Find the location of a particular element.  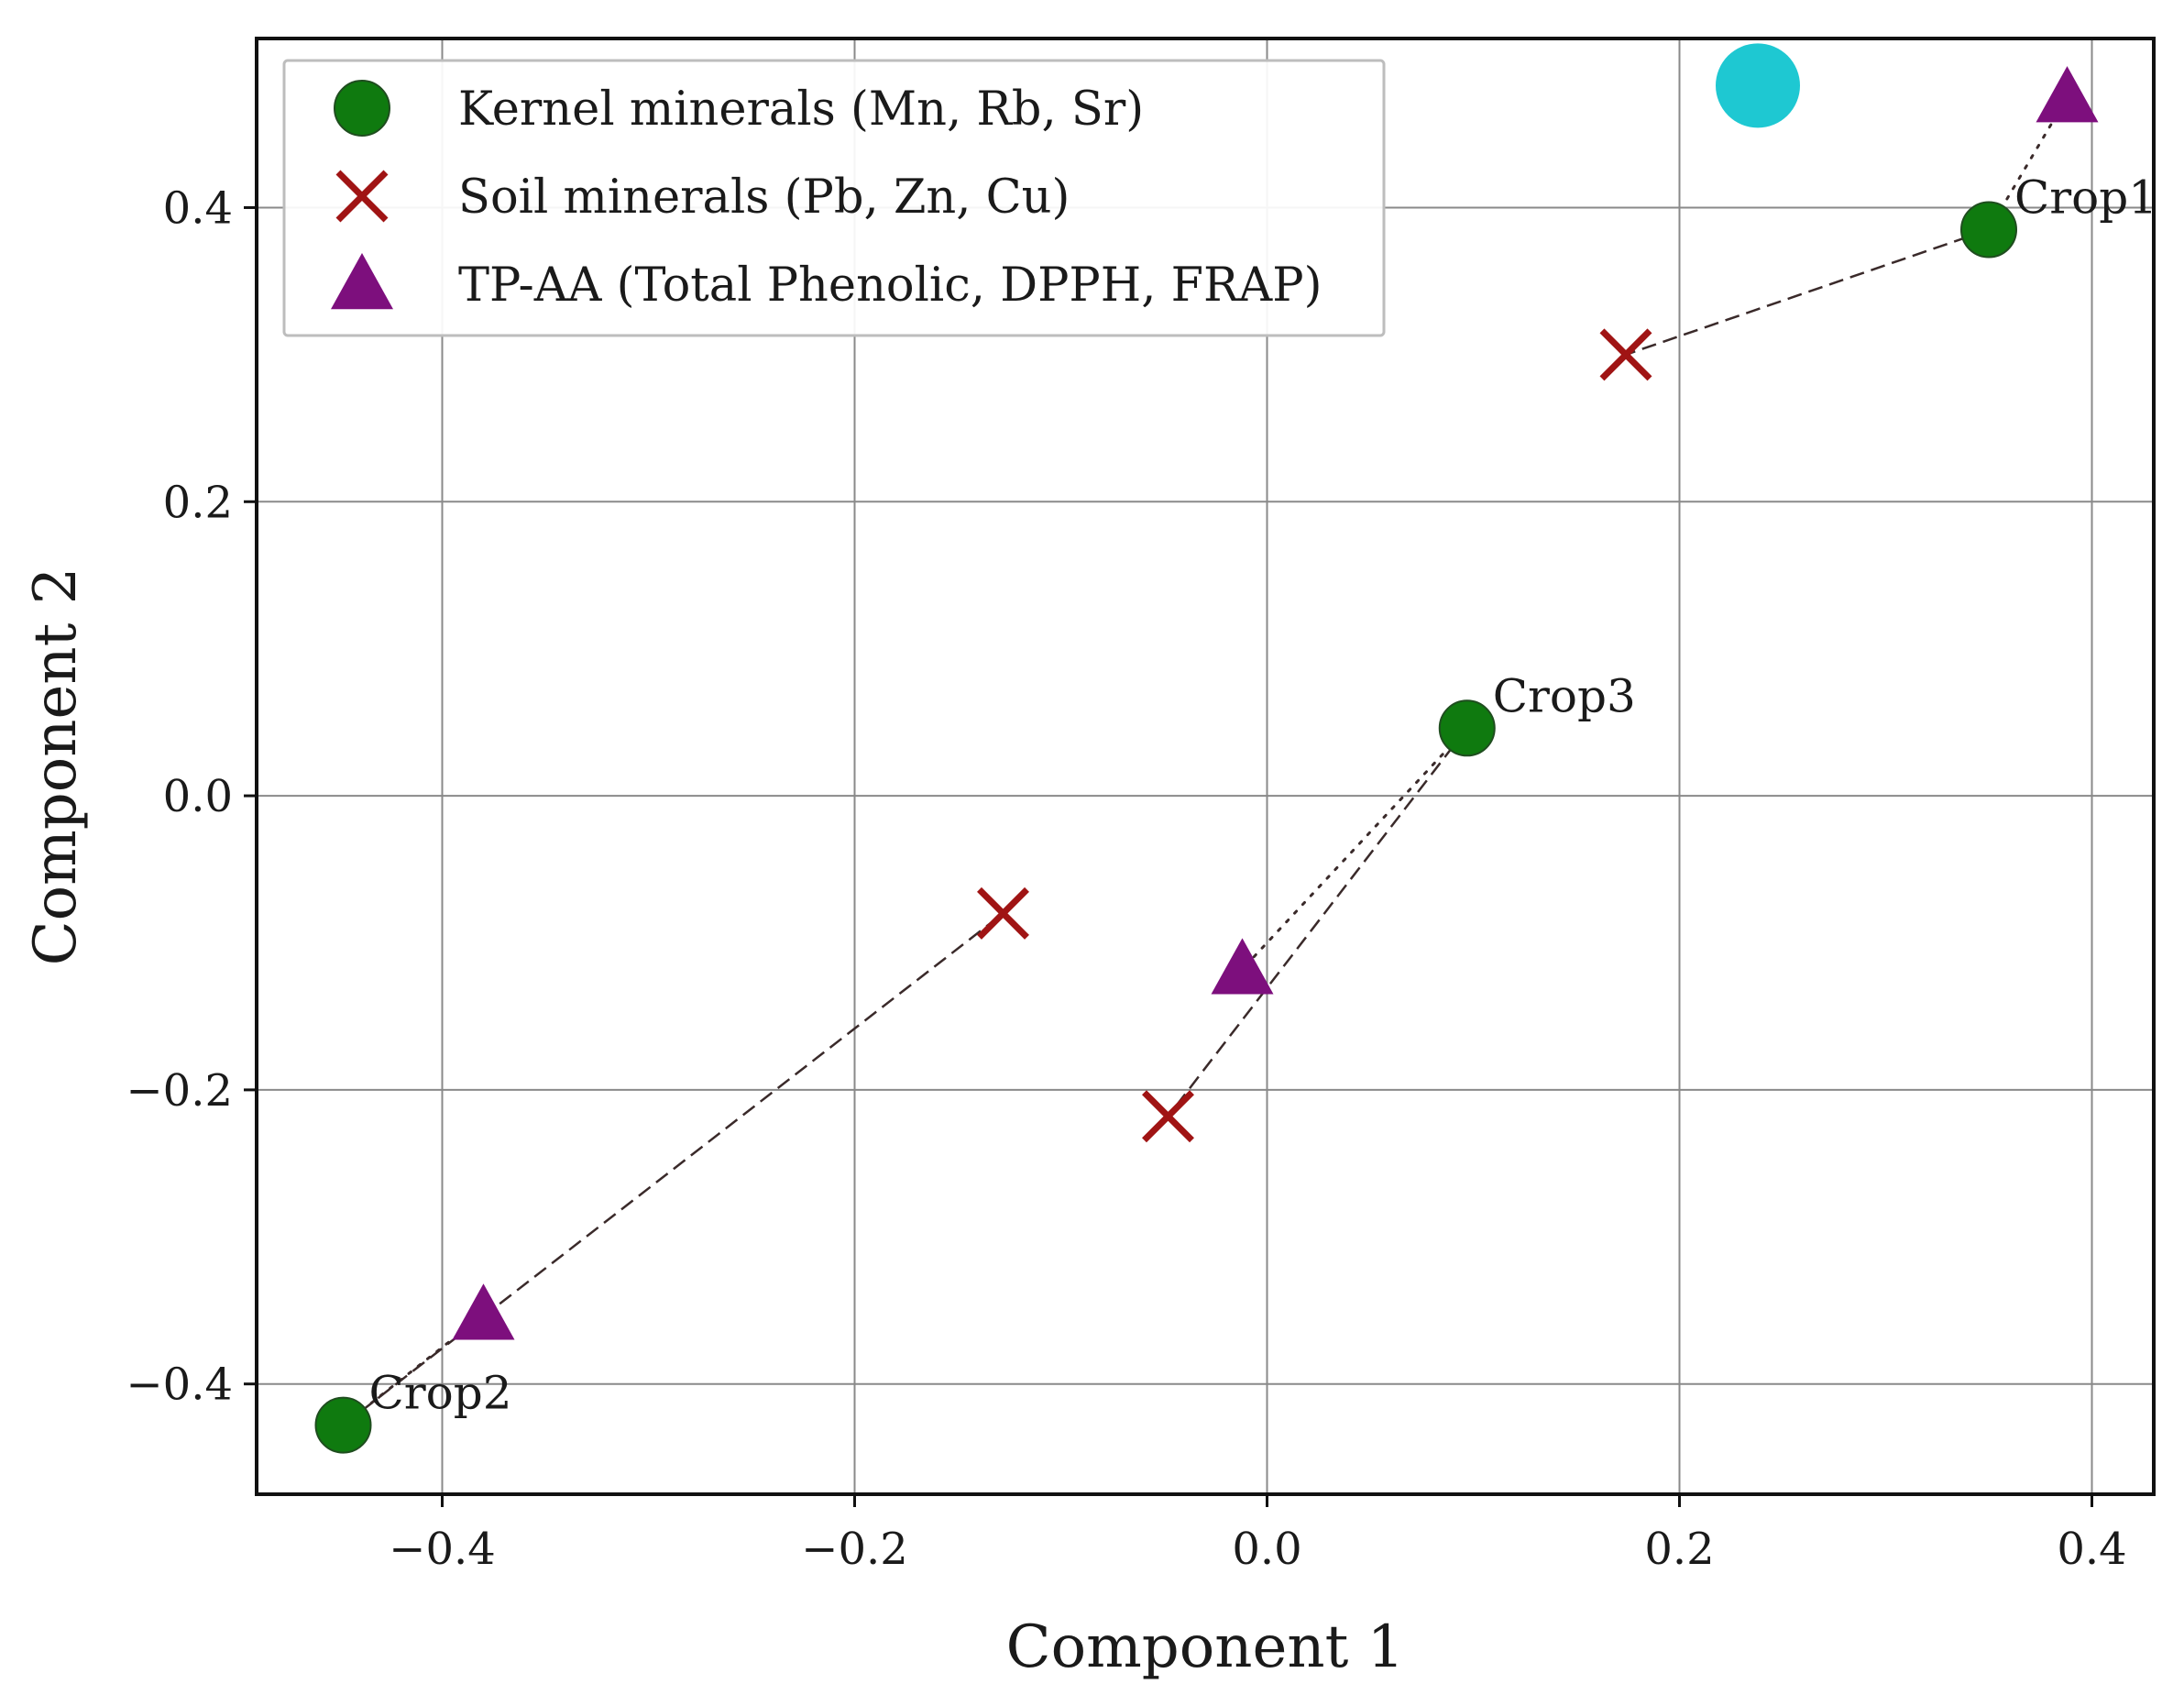

point-x-crop1 is located at coordinates (1625, 354).